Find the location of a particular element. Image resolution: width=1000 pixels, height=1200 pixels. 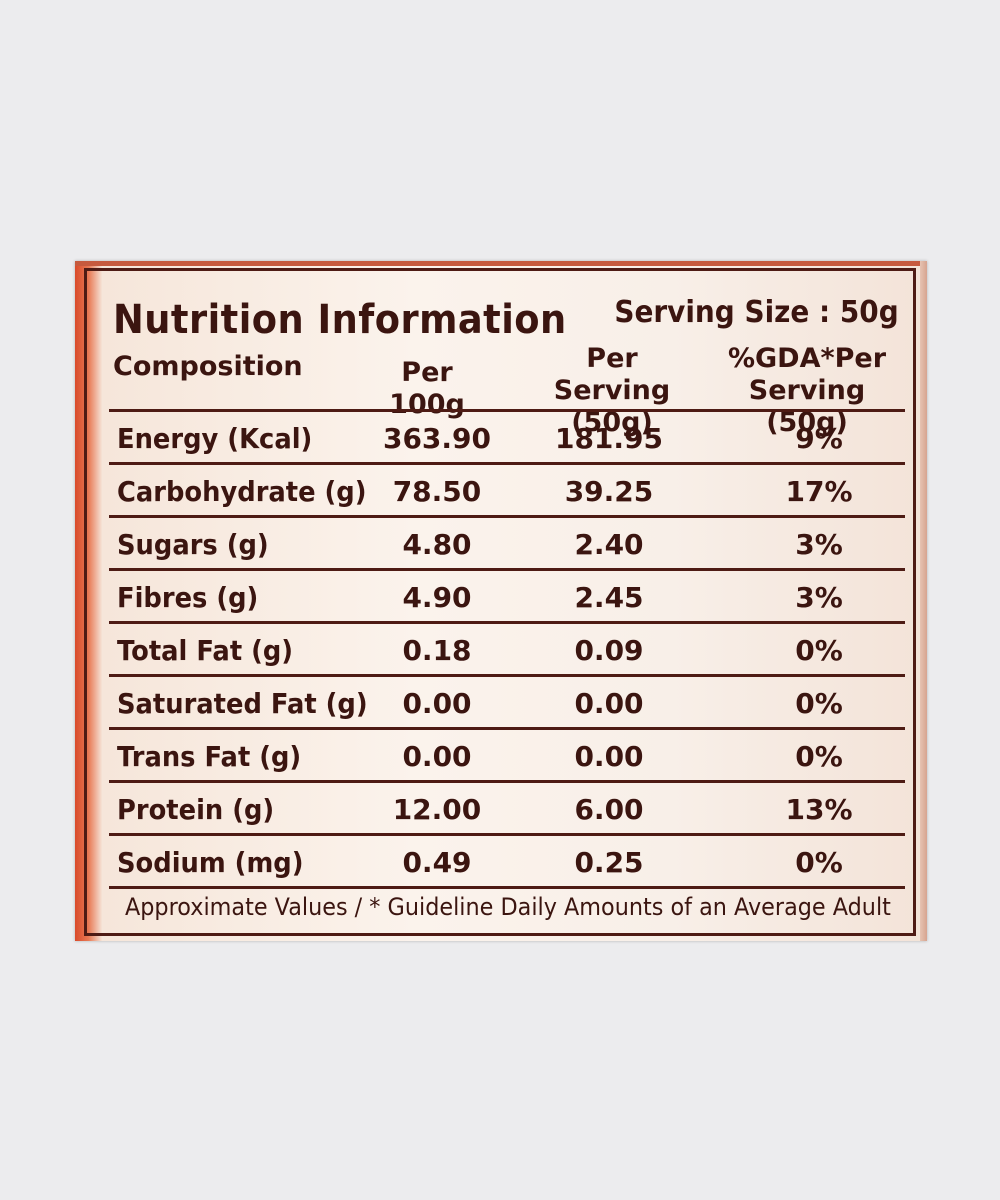

value-per-serving: 2.45 is located at coordinates (609, 597).